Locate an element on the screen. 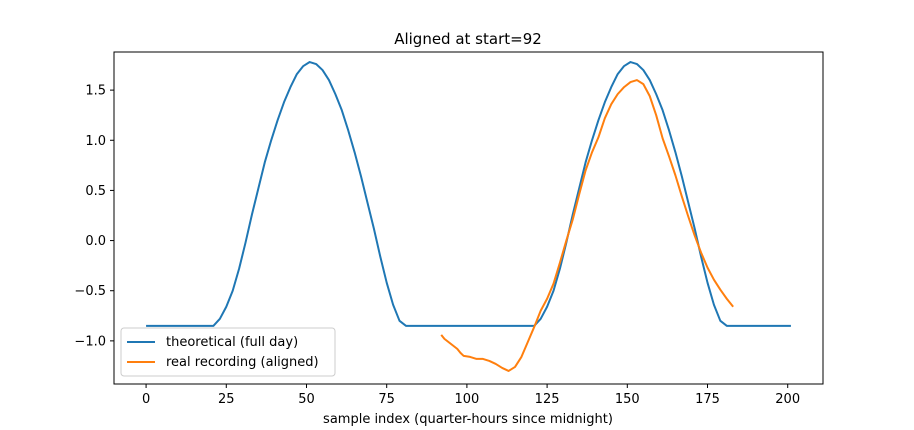  y-tick-label: −0.5 is located at coordinates (90, 291).